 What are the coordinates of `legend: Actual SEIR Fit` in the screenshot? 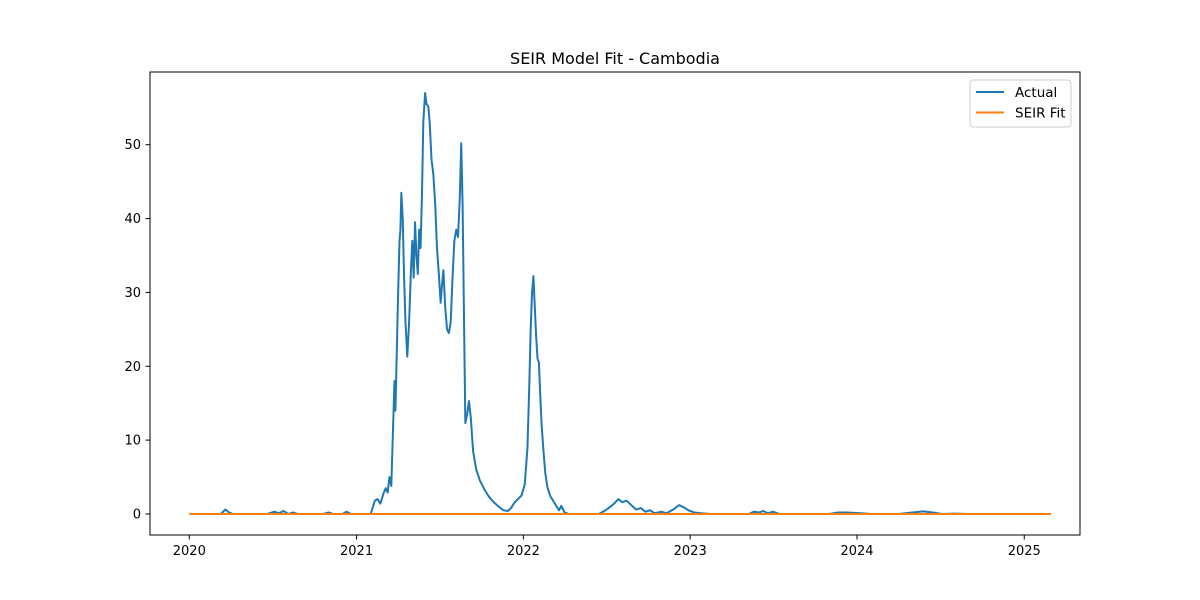 It's located at (1020, 103).